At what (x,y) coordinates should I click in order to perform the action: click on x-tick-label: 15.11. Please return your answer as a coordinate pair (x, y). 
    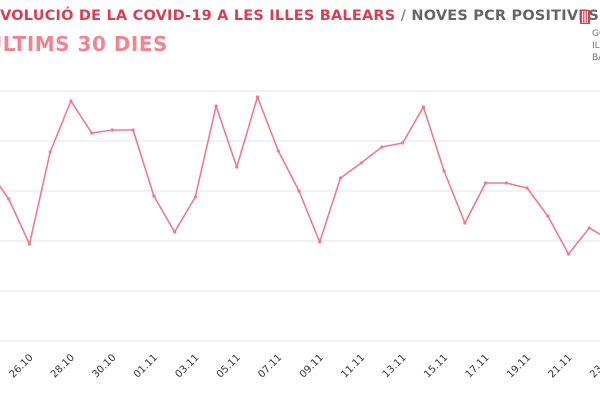
    Looking at the image, I should click on (436, 366).